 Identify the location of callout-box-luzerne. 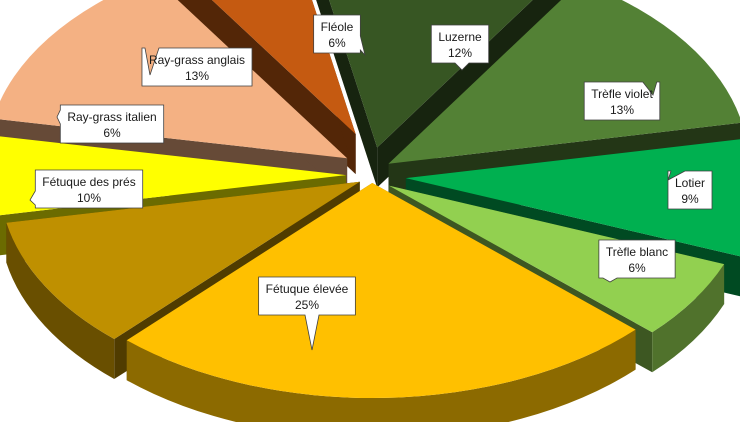
(460, 47).